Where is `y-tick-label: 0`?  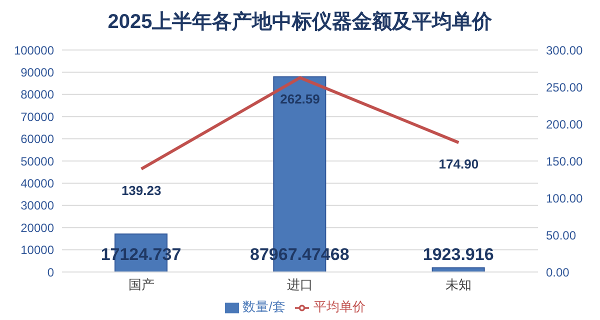
y-tick-label: 0 is located at coordinates (50, 272).